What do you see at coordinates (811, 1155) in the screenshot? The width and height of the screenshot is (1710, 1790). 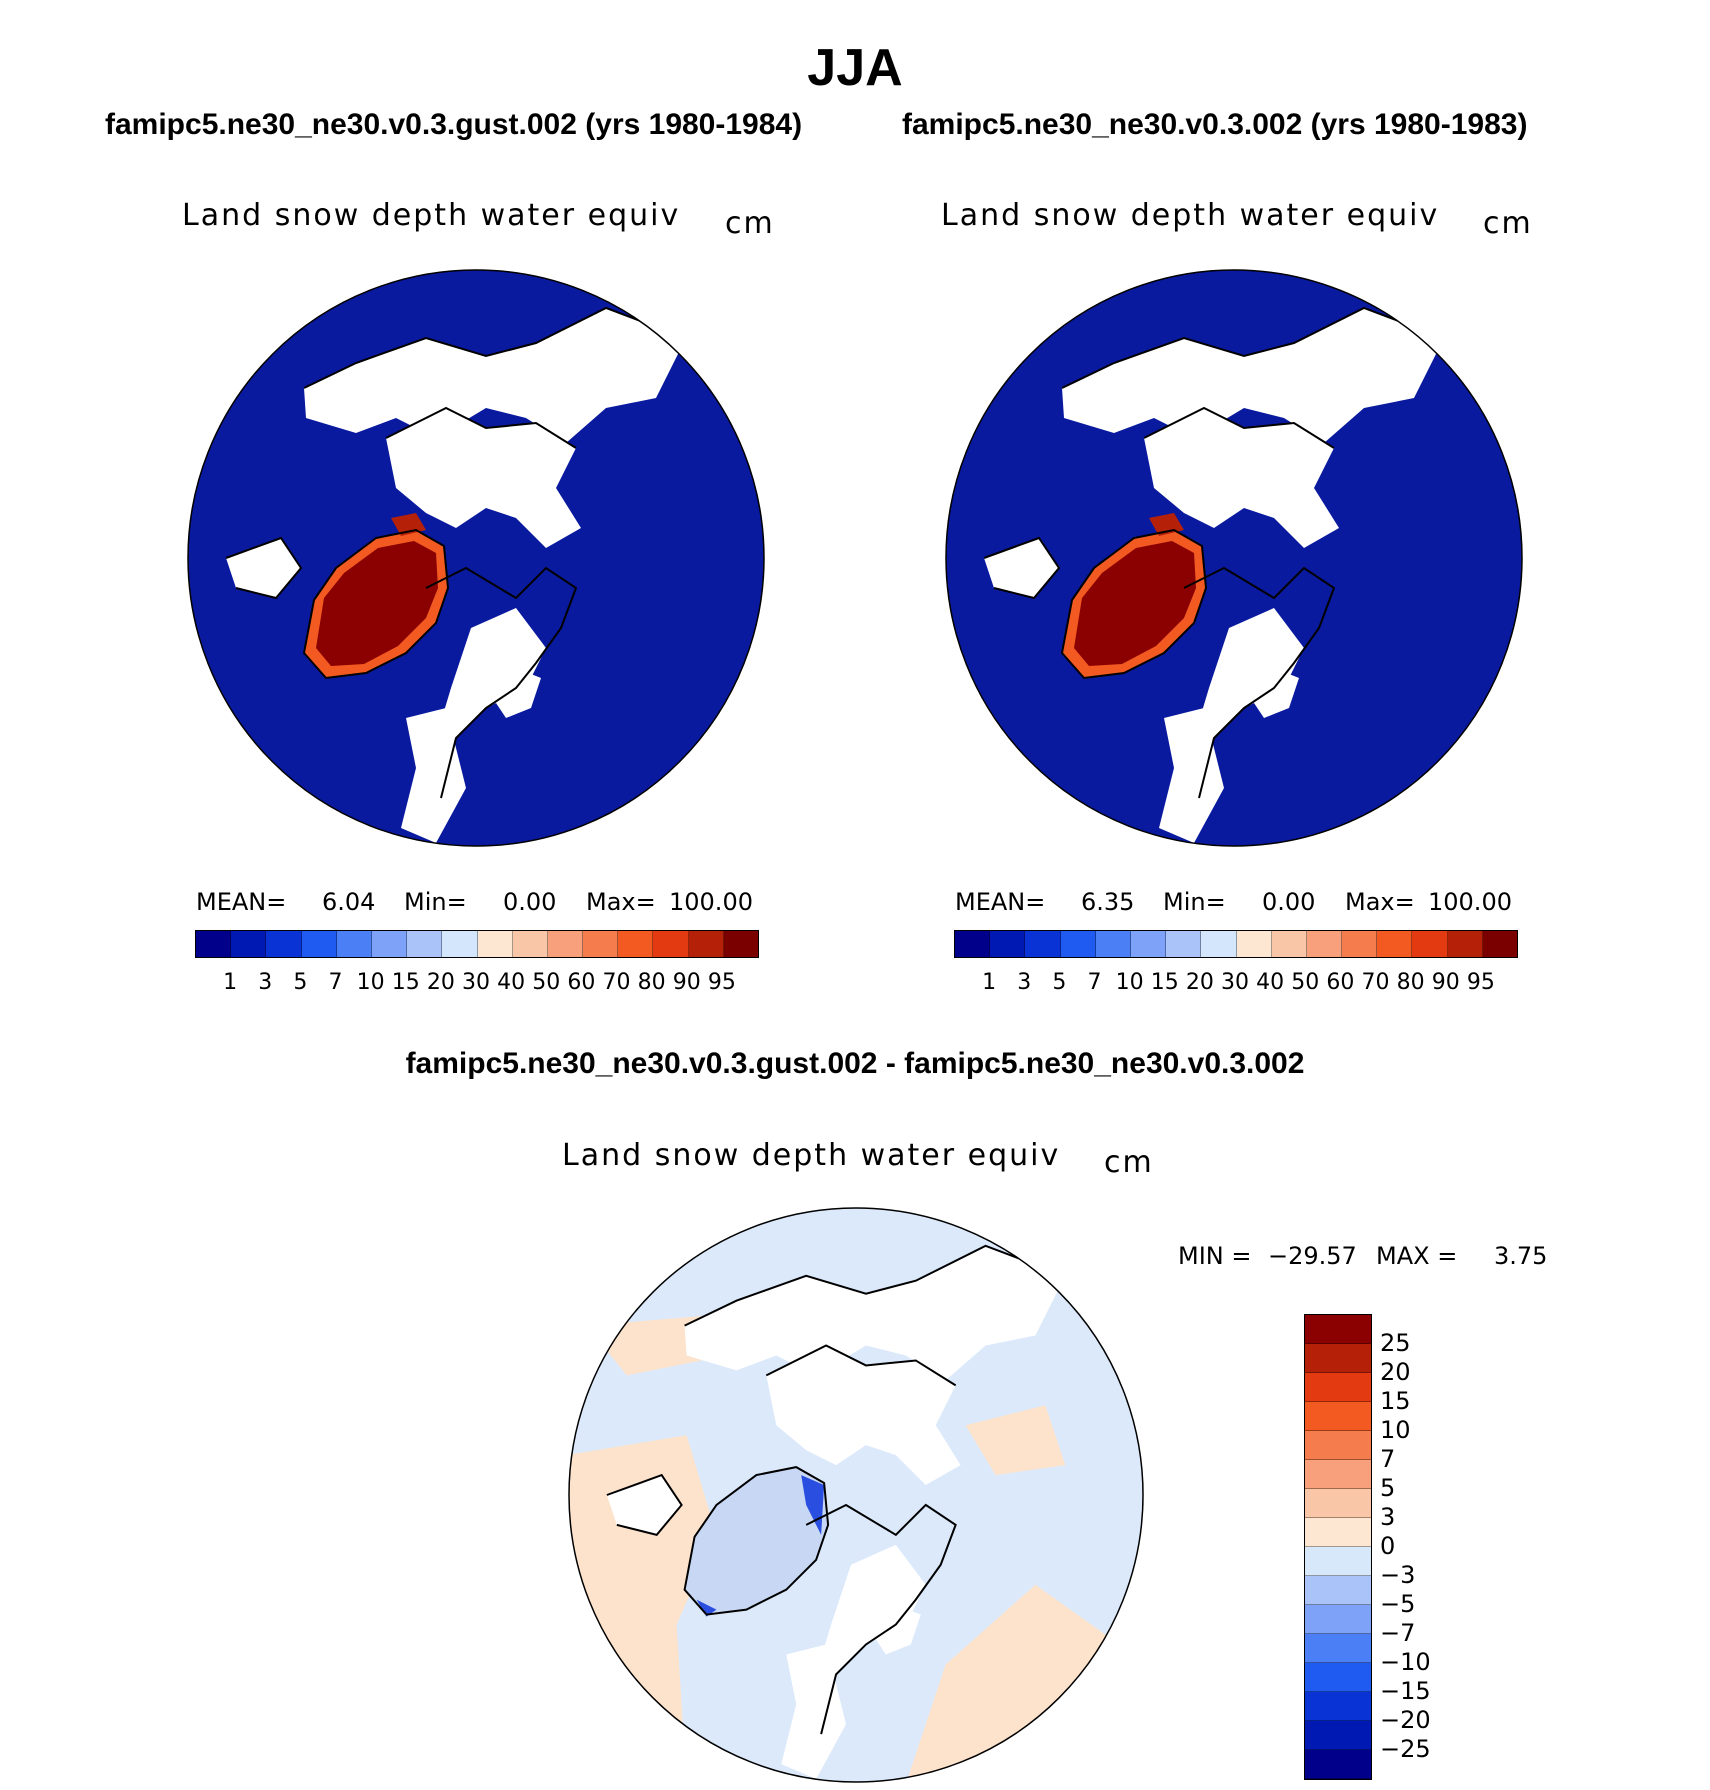 I see `diff-var-title: Land snow depth water equiv` at bounding box center [811, 1155].